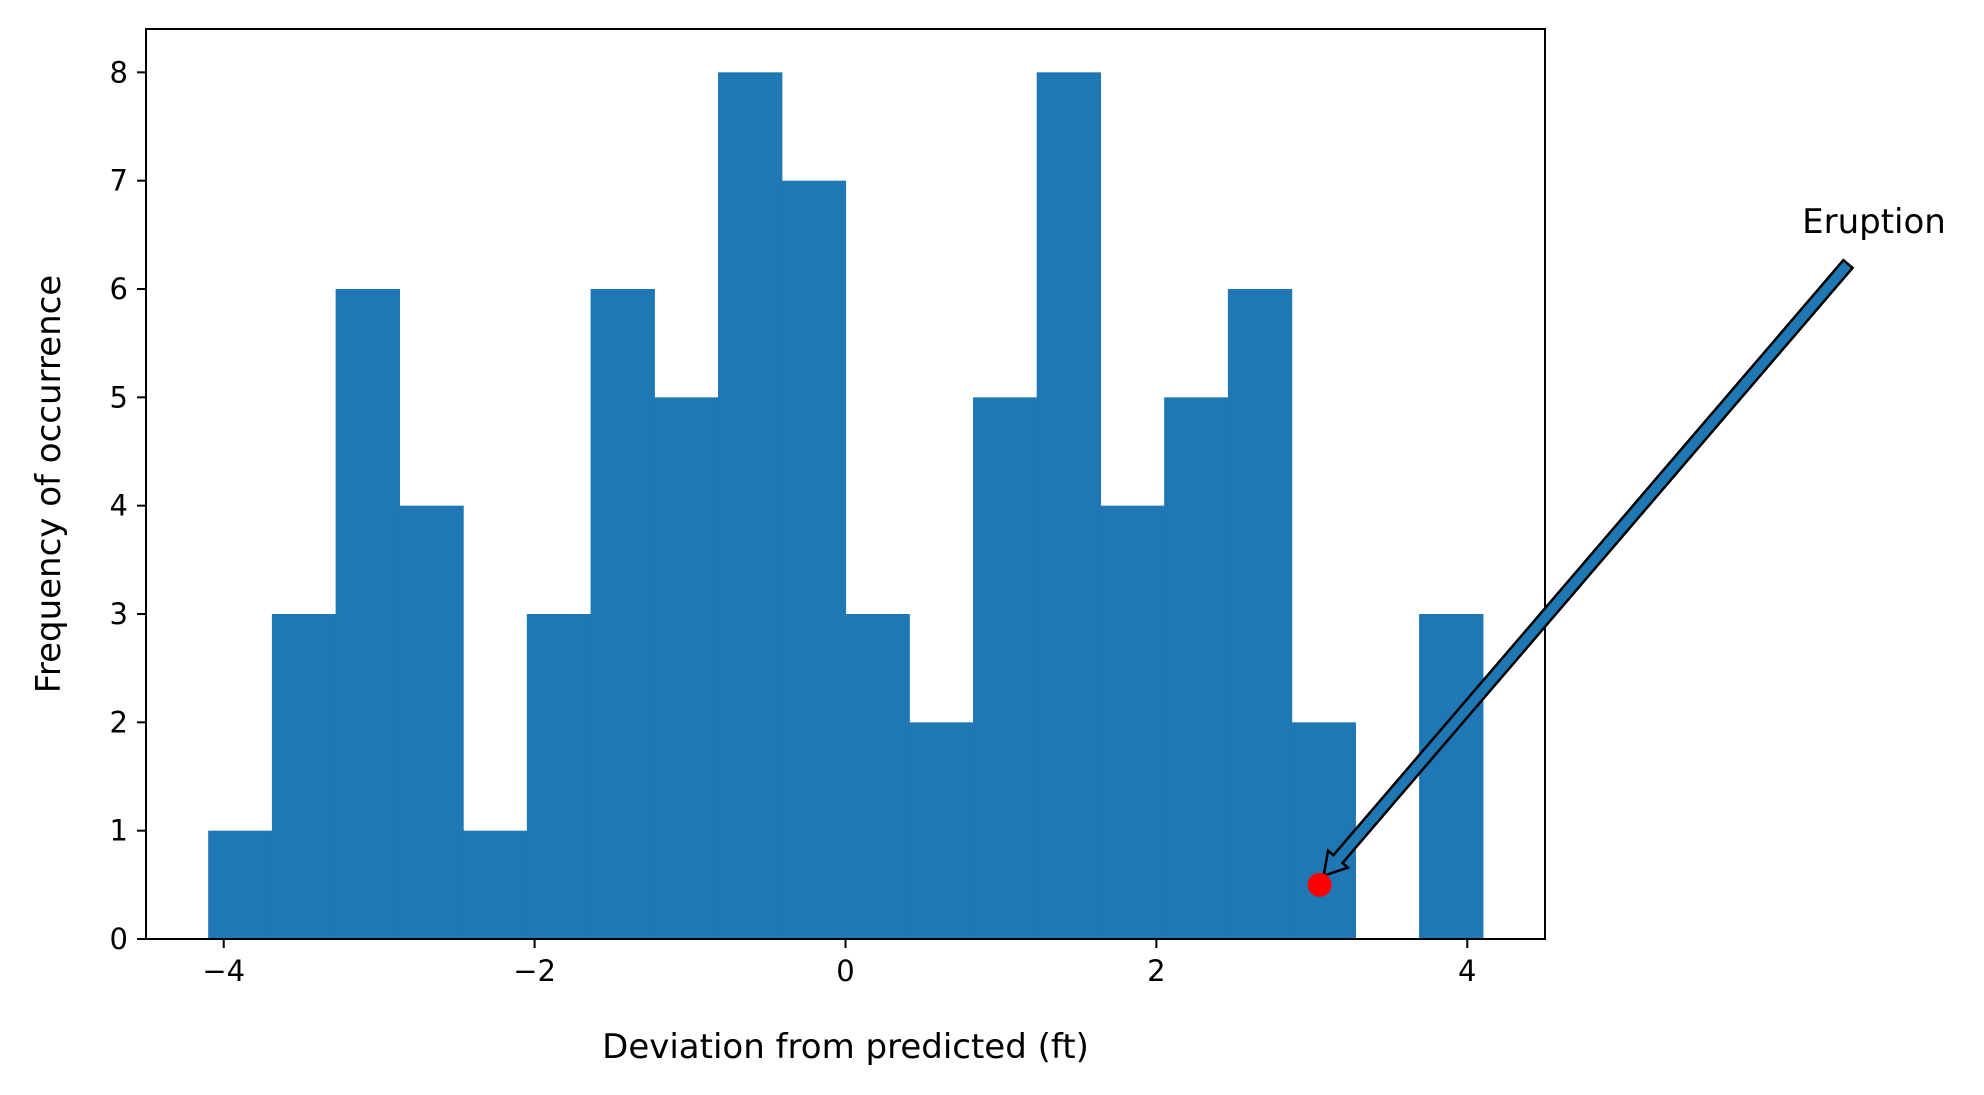 Image resolution: width=1984 pixels, height=1095 pixels. Describe the element at coordinates (119, 939) in the screenshot. I see `y-tick-label: 0` at that location.